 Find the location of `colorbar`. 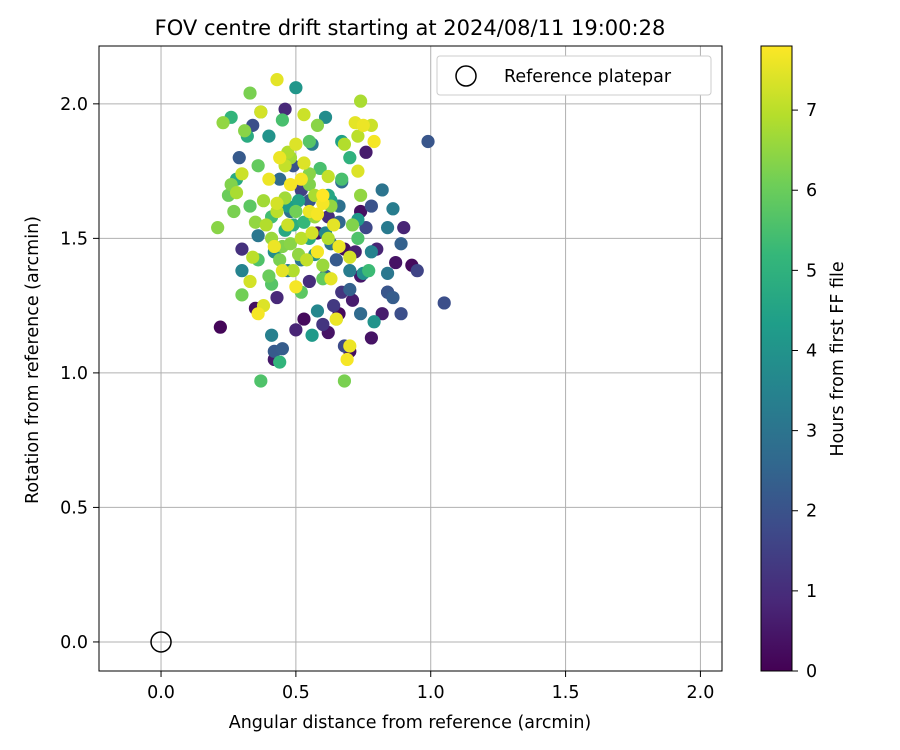

colorbar is located at coordinates (776, 358).